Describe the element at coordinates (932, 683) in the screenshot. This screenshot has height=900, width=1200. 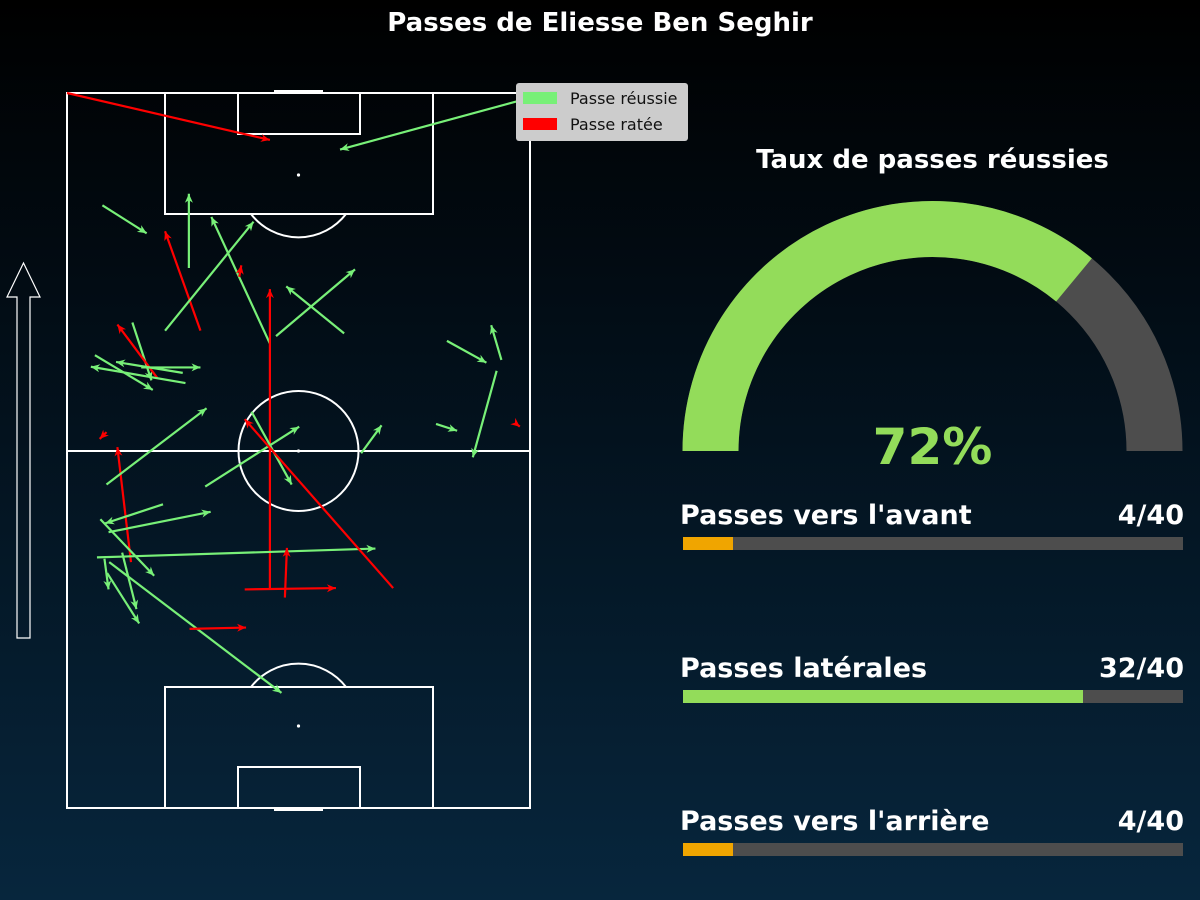
I see `stat-row-2: Passes latérales 32/40` at that location.